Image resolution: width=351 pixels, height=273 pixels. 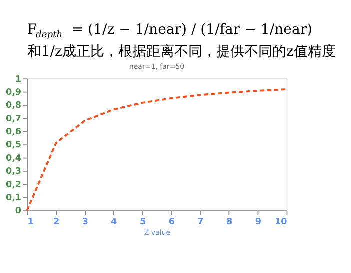 I want to click on y-tick-label: 0,8, so click(x=14, y=106).